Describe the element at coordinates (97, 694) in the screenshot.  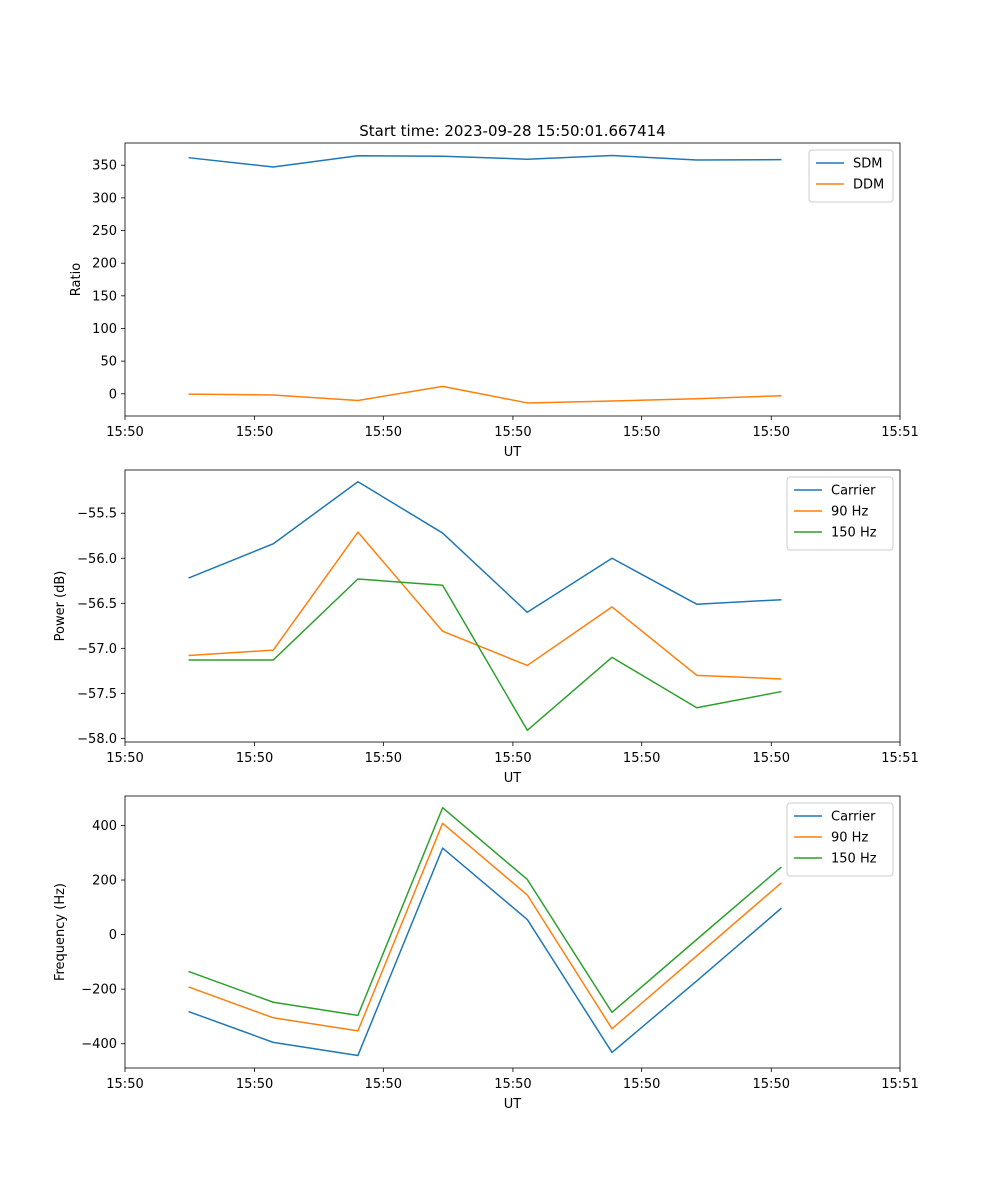
I see `y-tick-label: −57.5` at that location.